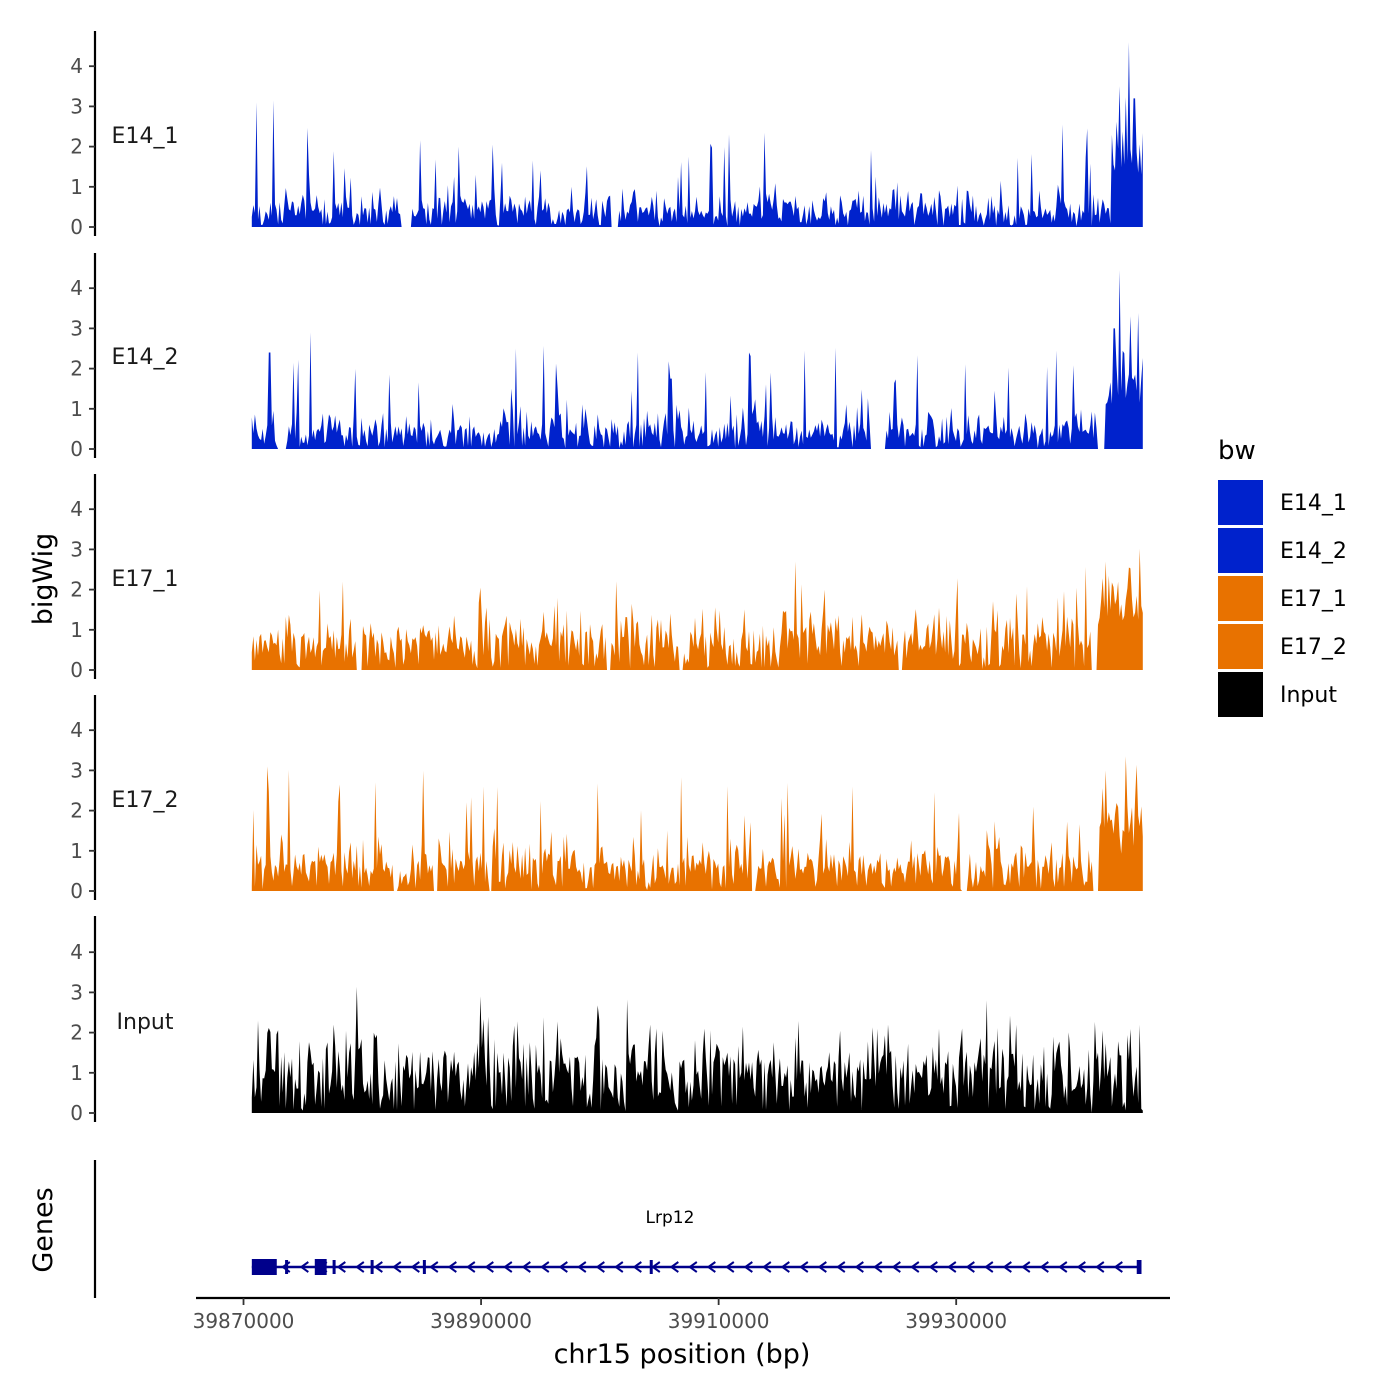  Describe the element at coordinates (1240, 694) in the screenshot. I see `legend-key-input` at that location.